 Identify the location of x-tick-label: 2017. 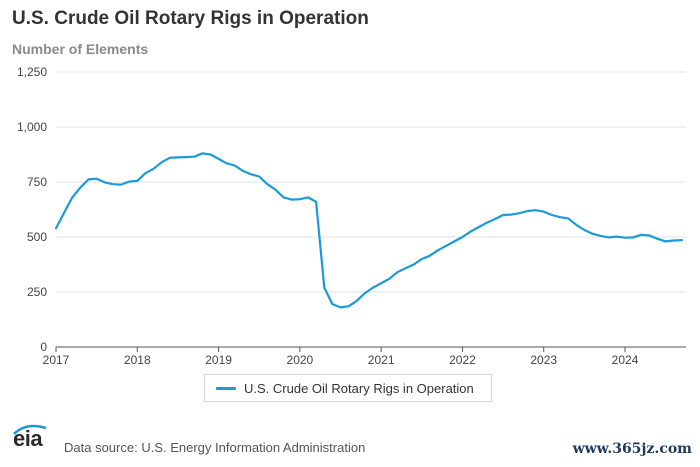
(56, 360).